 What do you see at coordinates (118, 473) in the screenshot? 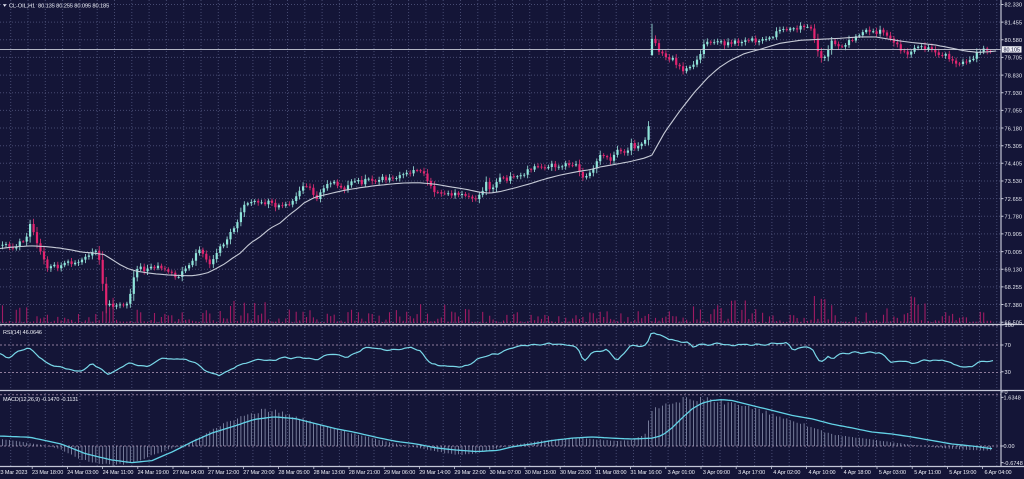
I see `svg-text: 24 Mar 11:00` at bounding box center [118, 473].